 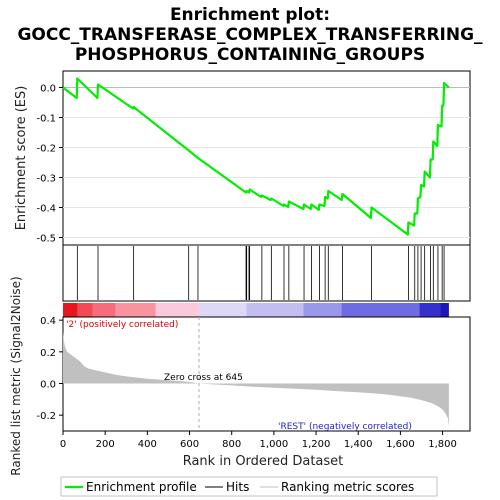 What do you see at coordinates (442, 444) in the screenshot?
I see `xtick-label: 1,800` at bounding box center [442, 444].